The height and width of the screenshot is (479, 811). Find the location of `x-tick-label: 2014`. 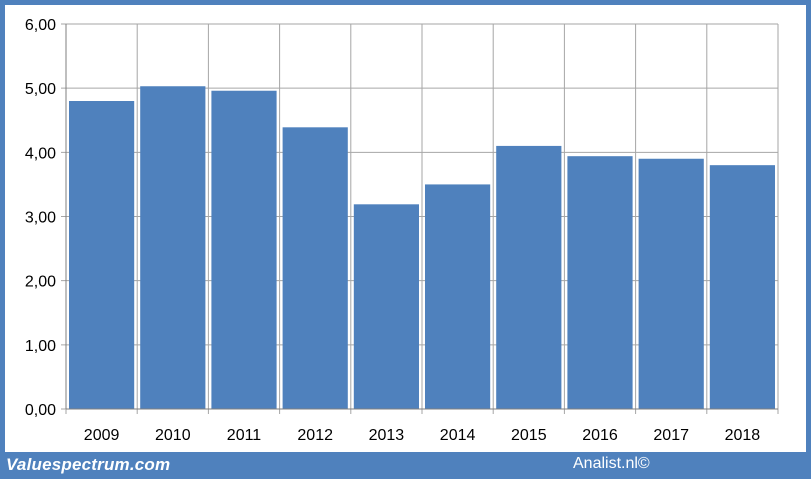

x-tick-label: 2014 is located at coordinates (458, 435).